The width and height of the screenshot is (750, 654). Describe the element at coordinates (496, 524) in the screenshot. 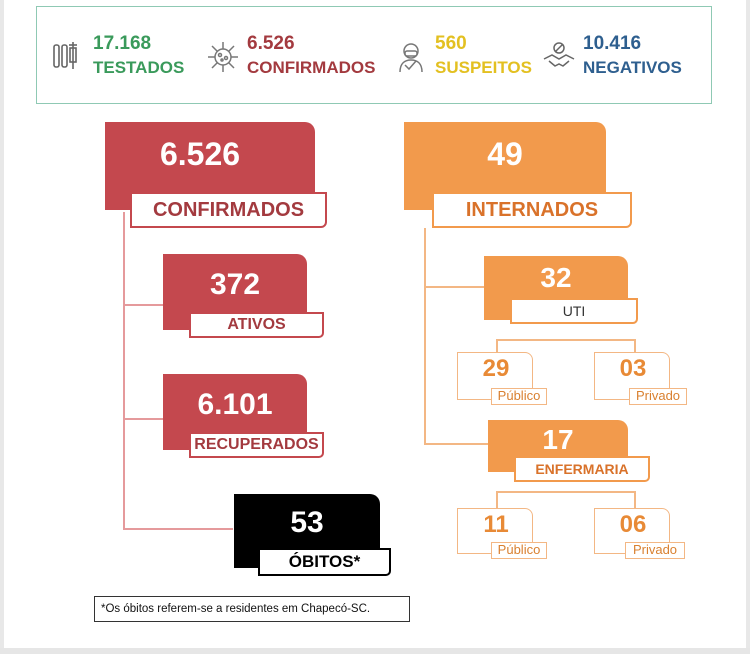

I see `enf-publico-value: 11` at that location.